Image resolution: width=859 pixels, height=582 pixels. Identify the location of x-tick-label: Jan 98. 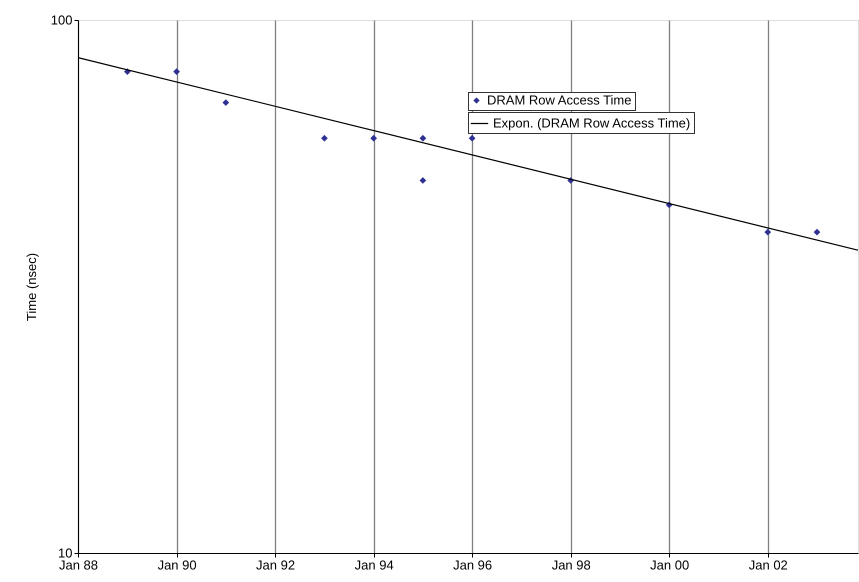
(571, 565).